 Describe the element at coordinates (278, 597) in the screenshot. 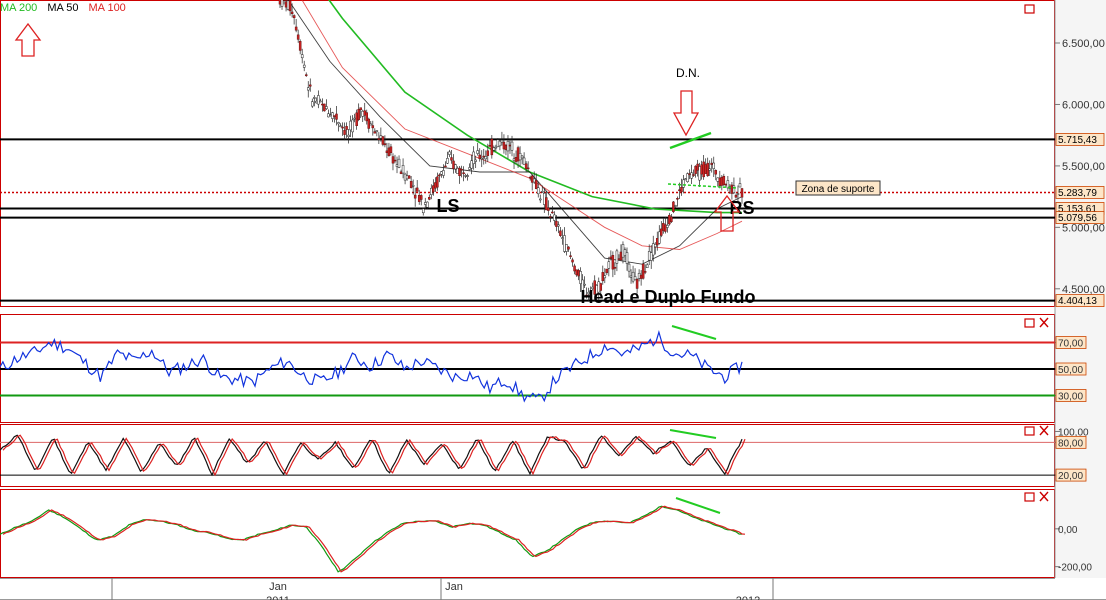

I see `time-label-2011: 2011` at that location.